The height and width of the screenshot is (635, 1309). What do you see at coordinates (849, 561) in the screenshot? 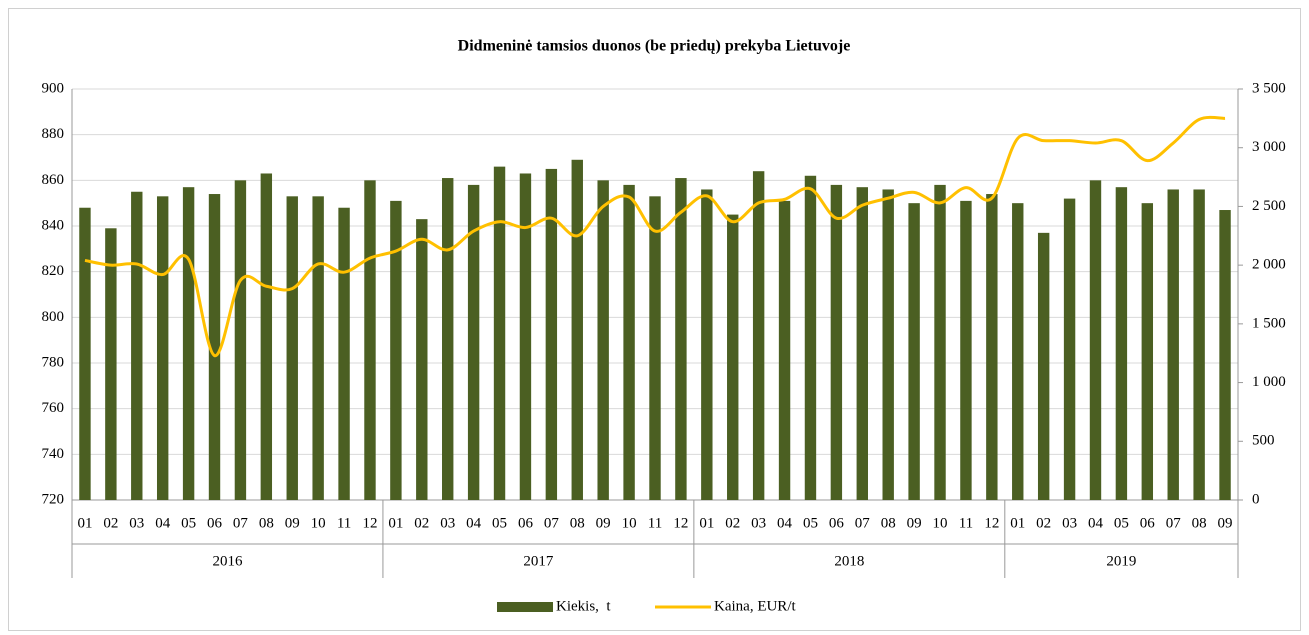
I see `group-label: 2018` at bounding box center [849, 561].